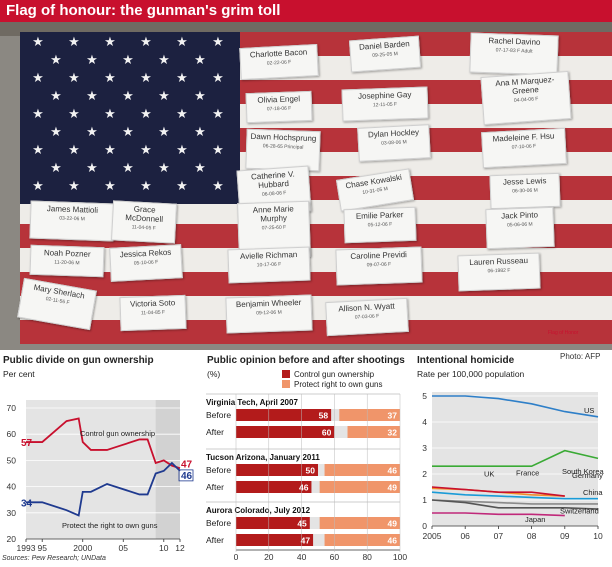 This screenshot has height=567, width=612. What do you see at coordinates (393, 524) in the screenshot?
I see `bar-value-protect: 49` at bounding box center [393, 524].